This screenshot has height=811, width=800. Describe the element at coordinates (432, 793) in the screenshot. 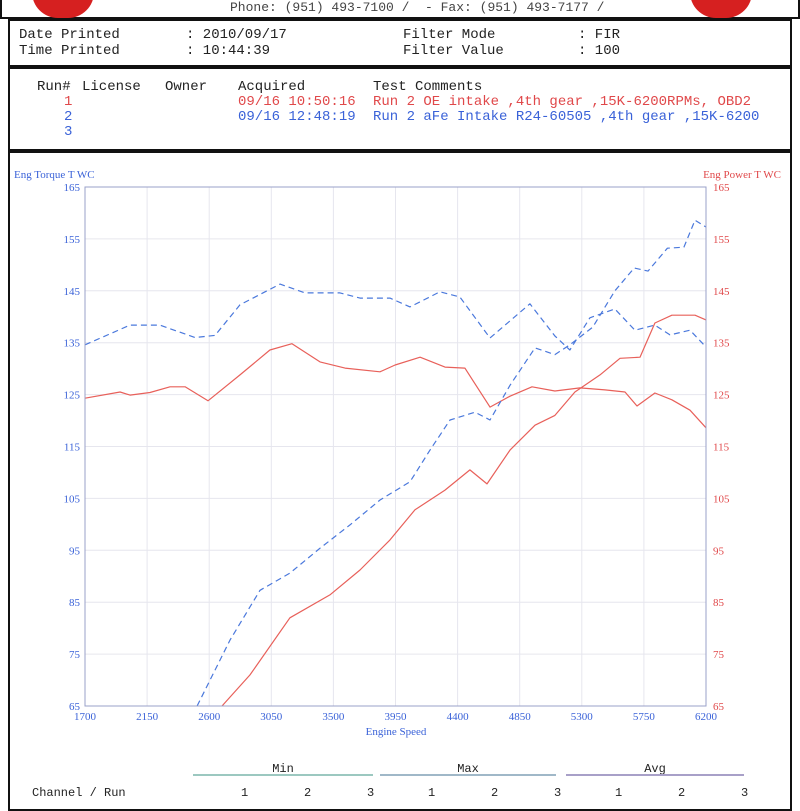

I see `summary-run-max-1: 1` at that location.